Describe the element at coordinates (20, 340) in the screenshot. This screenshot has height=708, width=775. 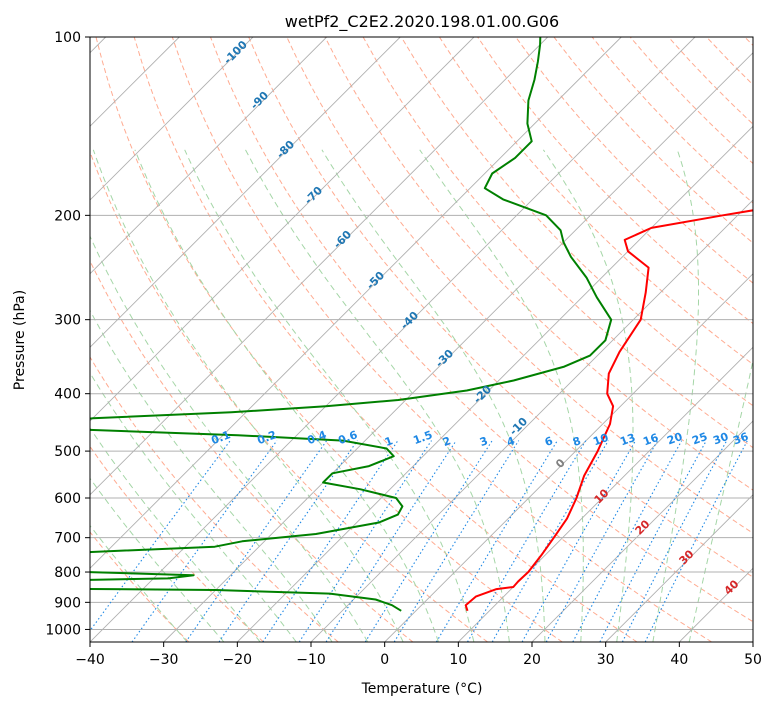
I see `y-axis-label: Pressure (hPa)` at that location.